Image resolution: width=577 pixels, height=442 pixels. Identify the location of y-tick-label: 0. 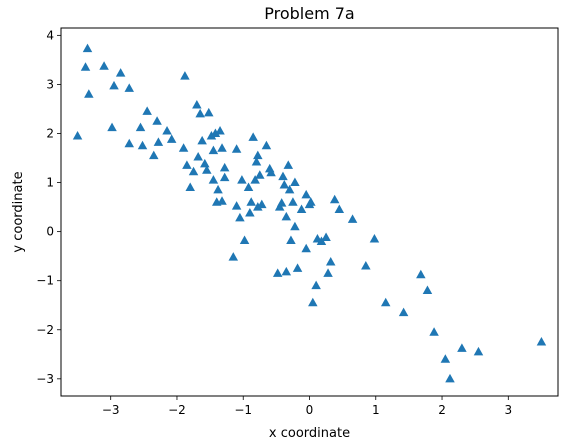
(50, 232).